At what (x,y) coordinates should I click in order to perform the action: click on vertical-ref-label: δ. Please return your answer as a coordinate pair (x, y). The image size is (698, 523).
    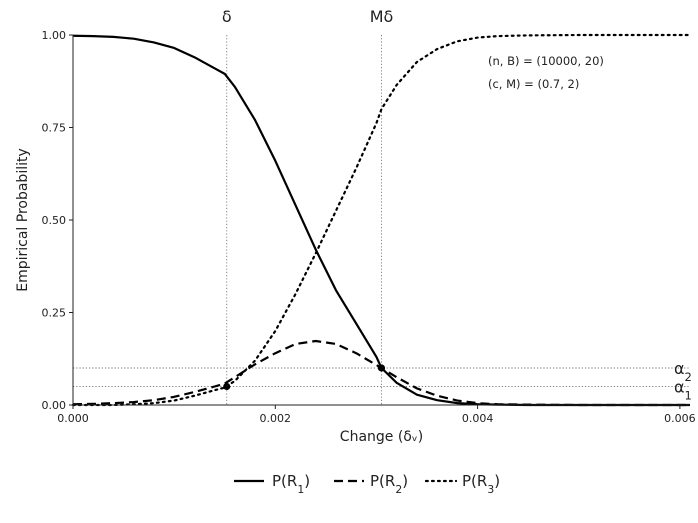
    Looking at the image, I should click on (227, 16).